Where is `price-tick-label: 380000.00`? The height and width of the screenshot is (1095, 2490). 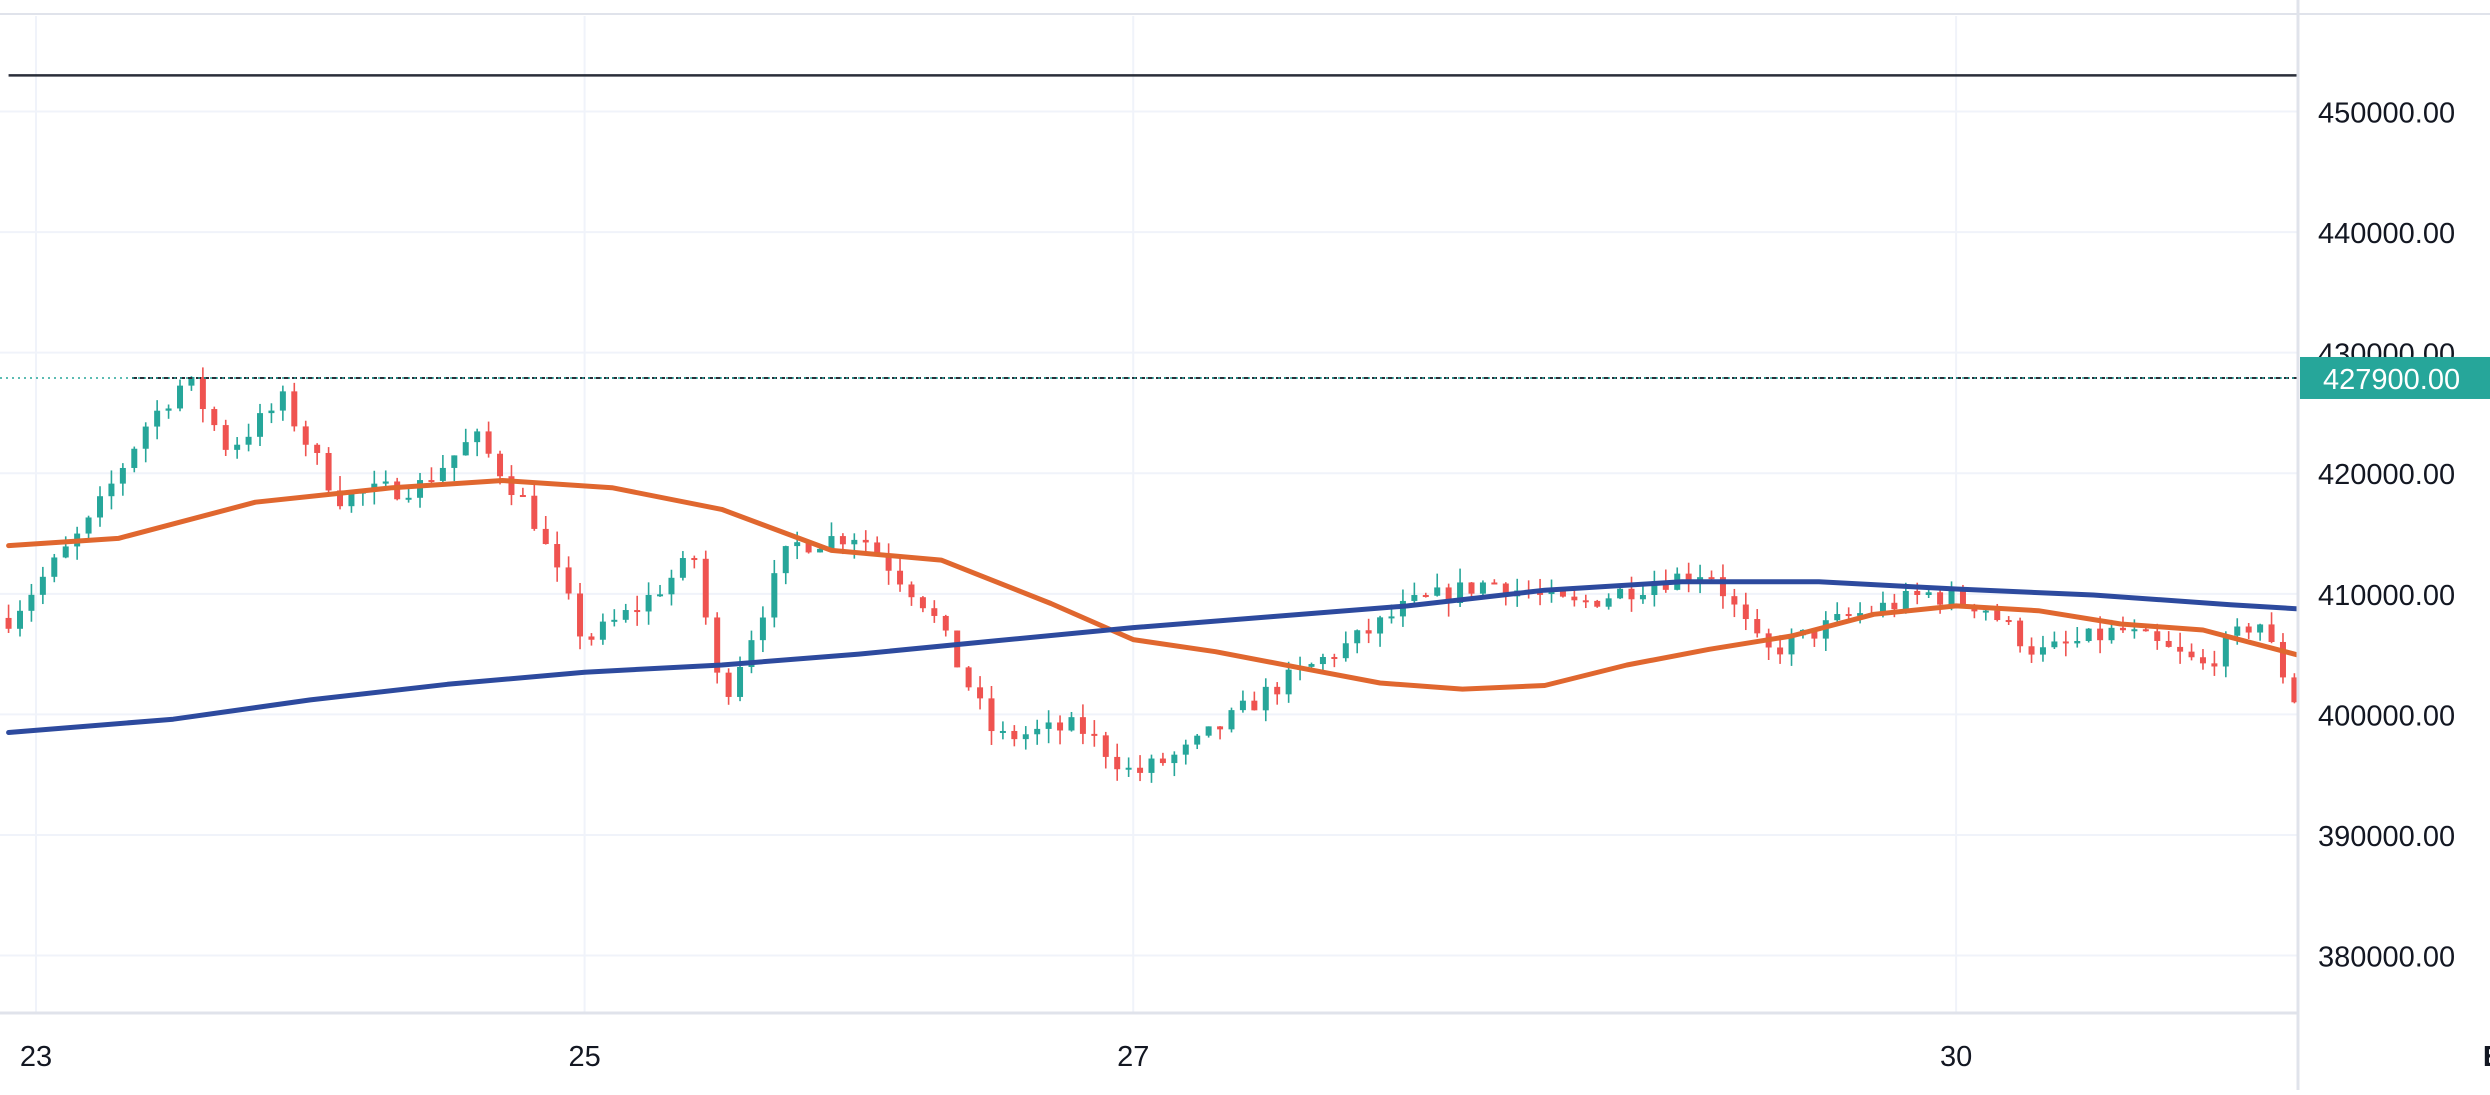
price-tick-label: 380000.00 is located at coordinates (2386, 958).